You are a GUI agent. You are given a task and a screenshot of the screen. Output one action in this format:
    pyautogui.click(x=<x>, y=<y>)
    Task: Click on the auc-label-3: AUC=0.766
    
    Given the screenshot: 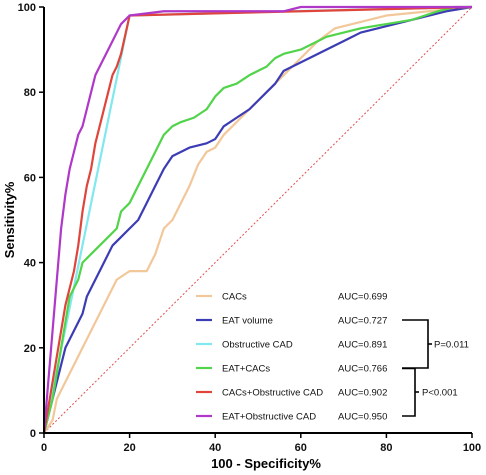 What is the action you would take?
    pyautogui.click(x=362, y=369)
    